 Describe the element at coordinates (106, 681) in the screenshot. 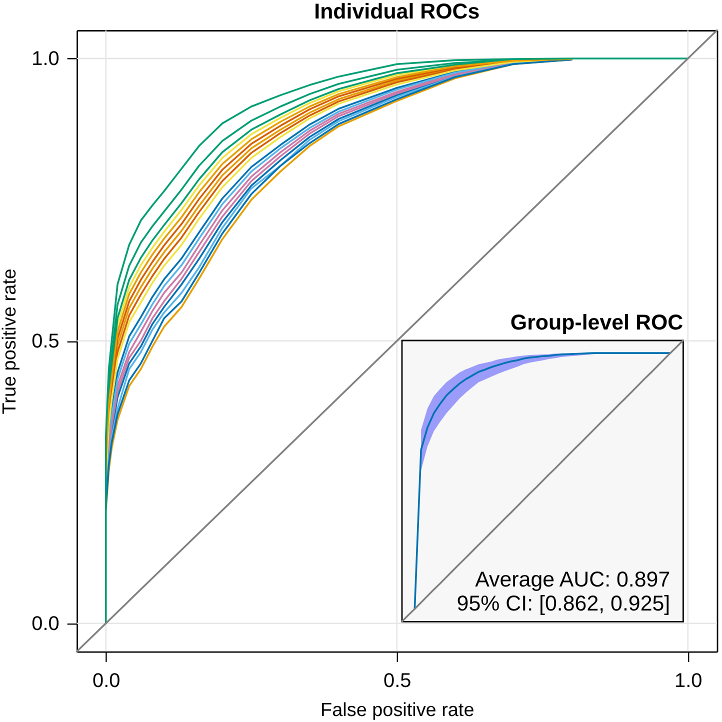

I see `x-tick-label: 0.0` at that location.